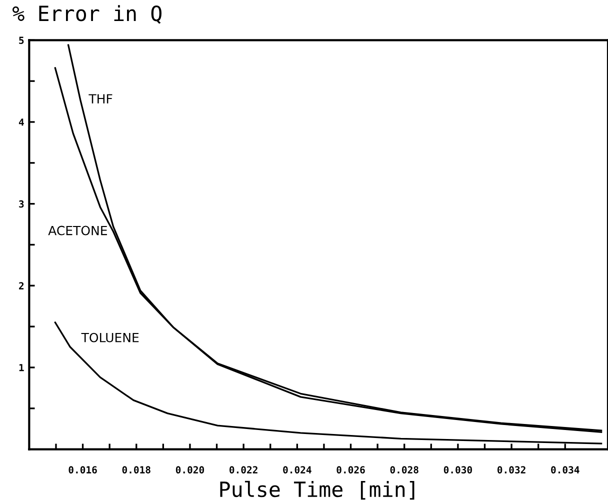 This screenshot has width=608, height=502. I want to click on x-tick-label: 0.020, so click(190, 470).